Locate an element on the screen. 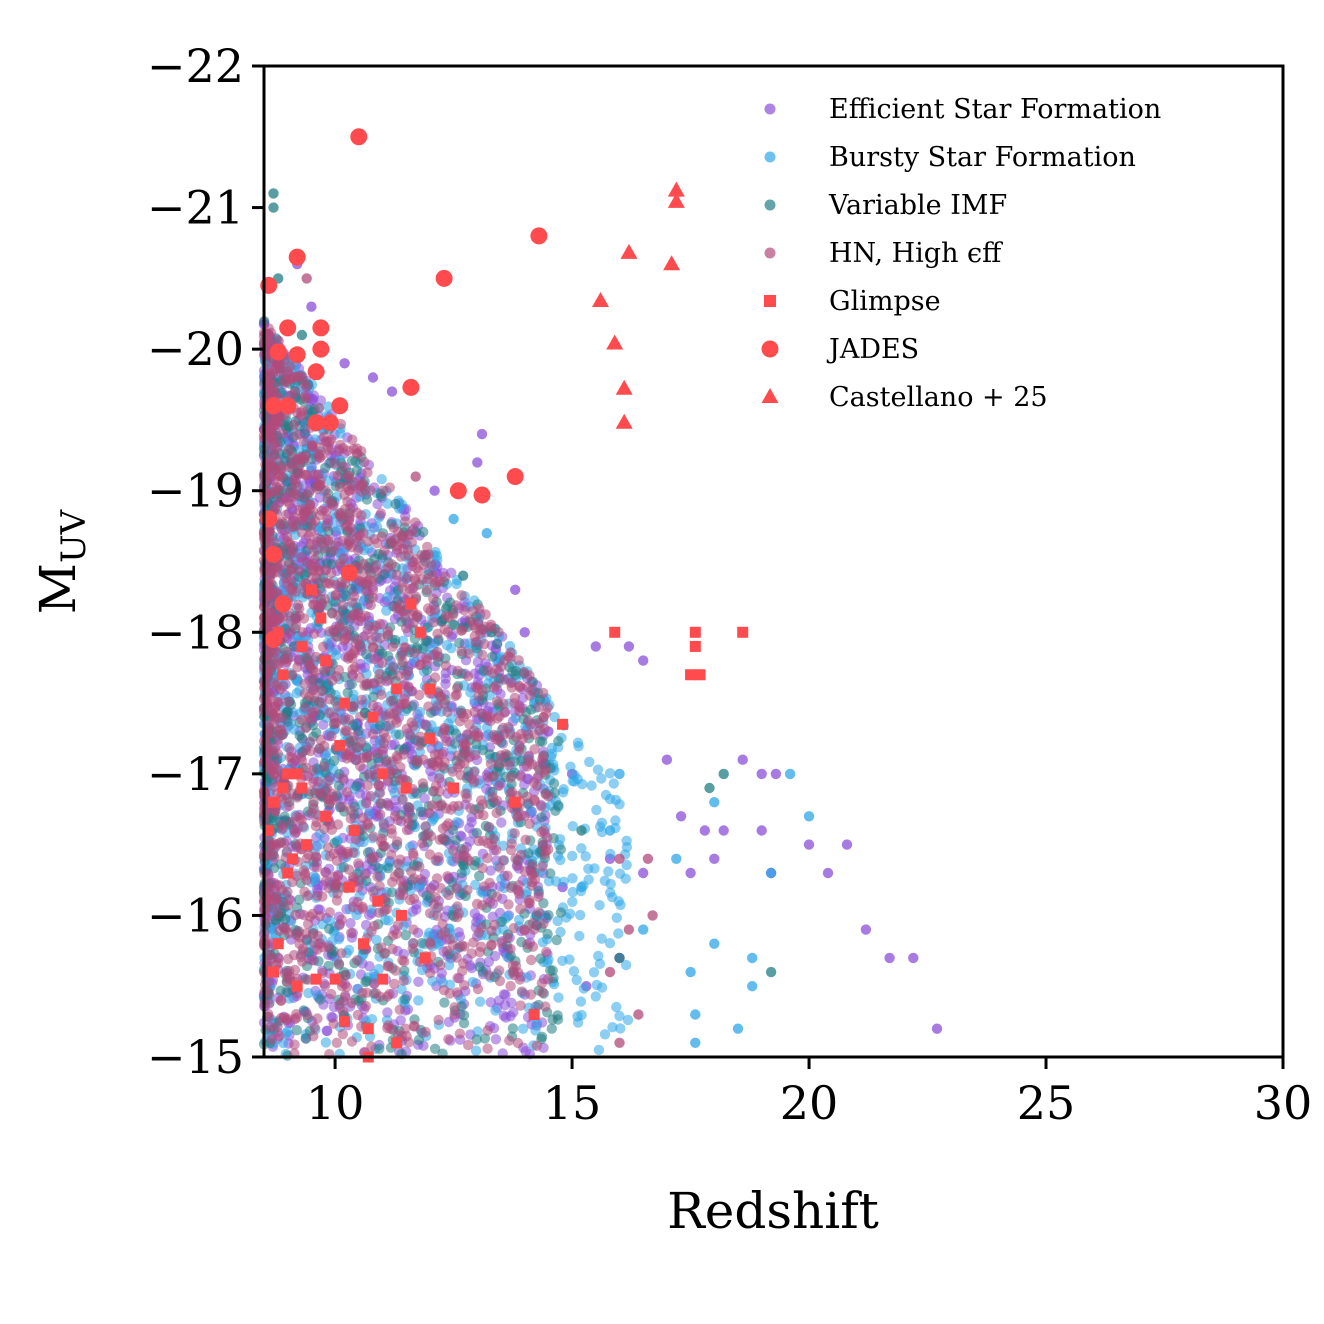 This screenshot has width=1324, height=1324. x-tick-label: 10 is located at coordinates (335, 1103).